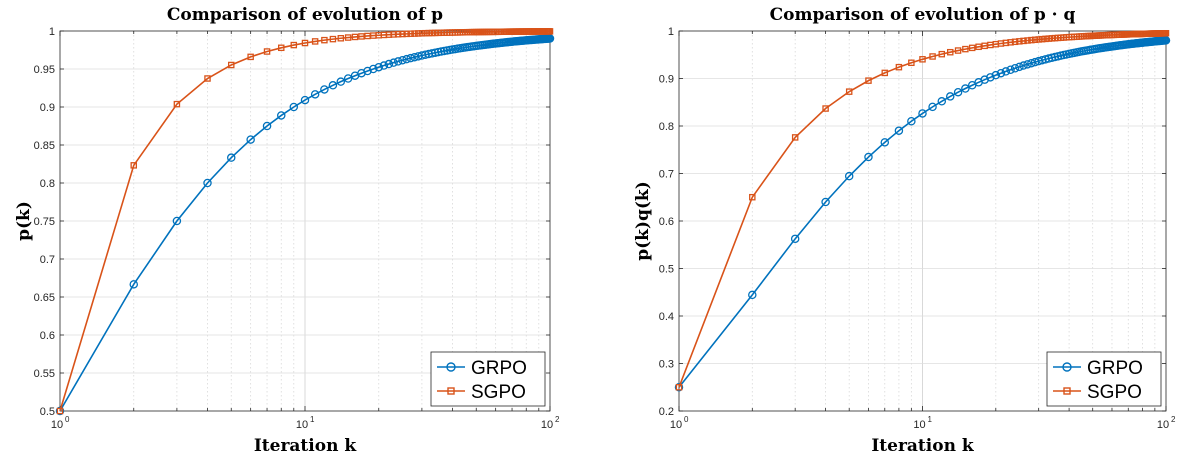 The image size is (1177, 455). What do you see at coordinates (666, 270) in the screenshot?
I see `y-tick-label: 0.5` at bounding box center [666, 270].